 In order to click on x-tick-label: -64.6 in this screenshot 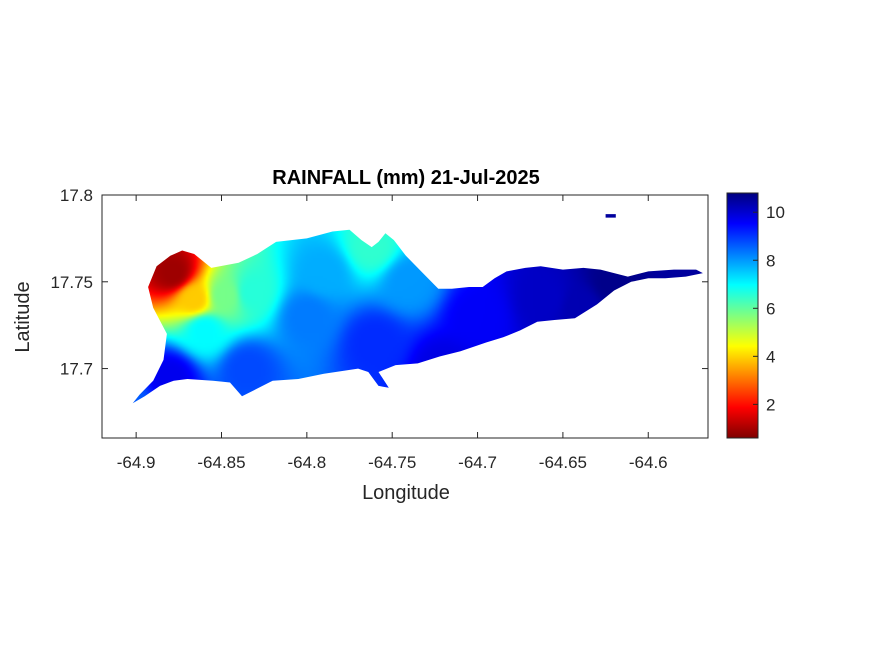, I will do `click(648, 462)`.